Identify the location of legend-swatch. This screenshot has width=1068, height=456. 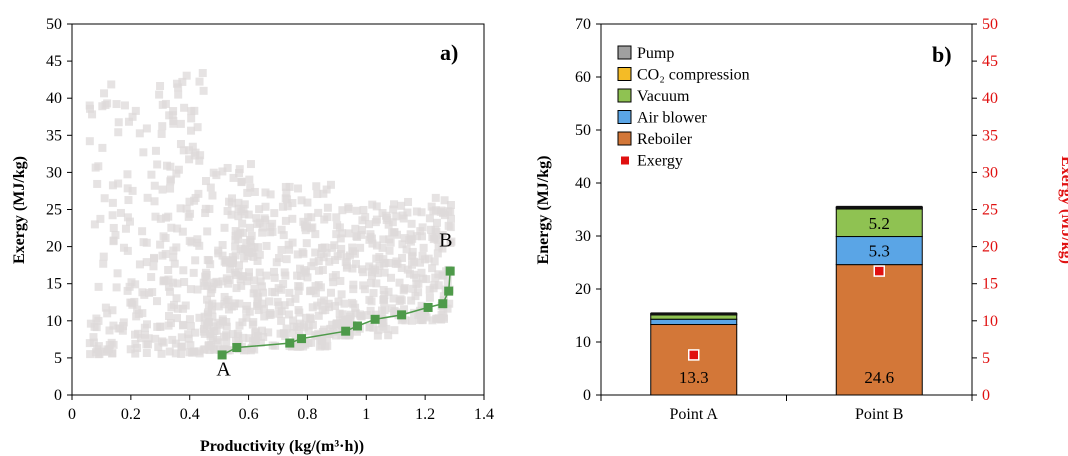
(624, 74).